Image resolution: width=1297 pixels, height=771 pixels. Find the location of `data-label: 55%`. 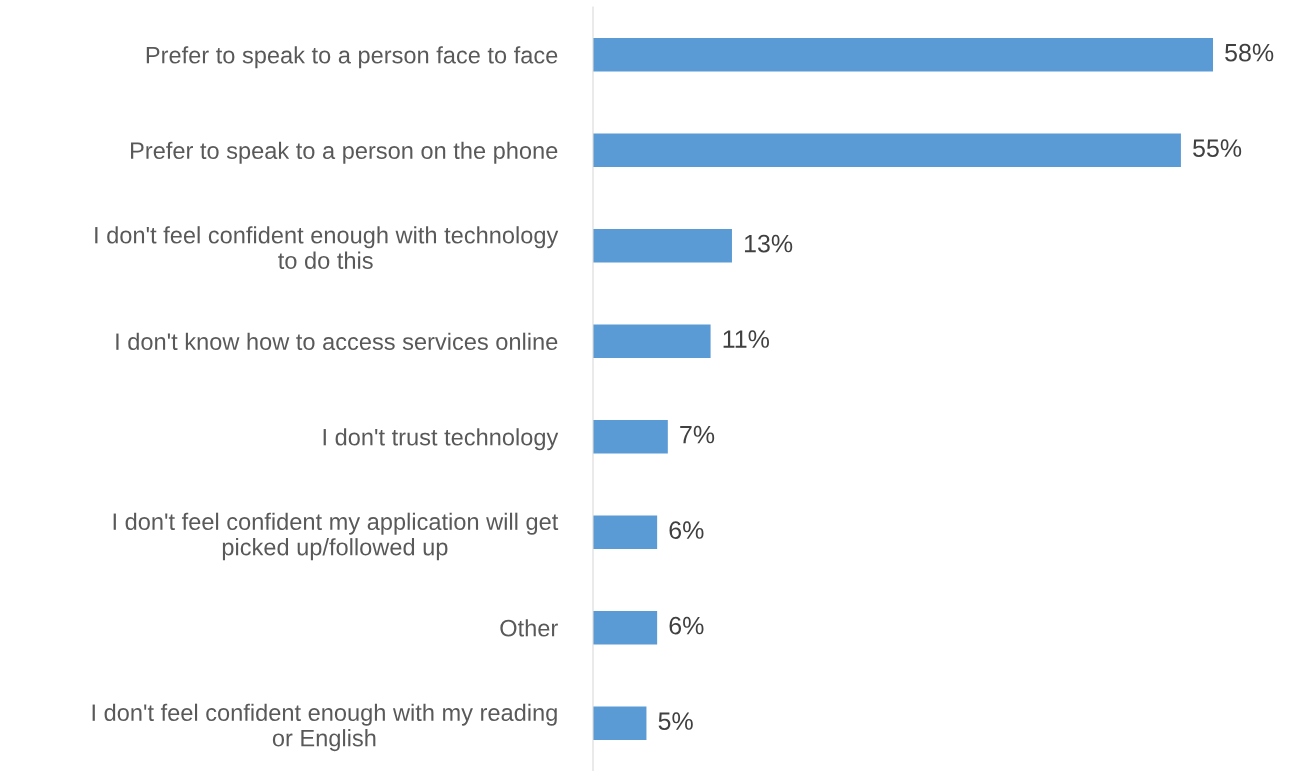

data-label: 55% is located at coordinates (1217, 148).